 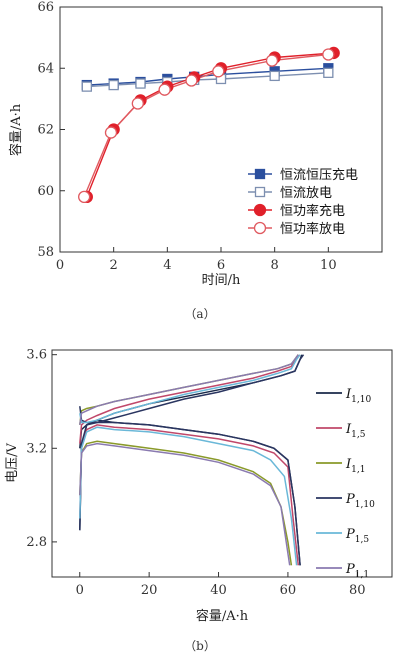 What do you see at coordinates (357, 536) in the screenshot?
I see `chart-b-legend-label: P1,5` at bounding box center [357, 536].